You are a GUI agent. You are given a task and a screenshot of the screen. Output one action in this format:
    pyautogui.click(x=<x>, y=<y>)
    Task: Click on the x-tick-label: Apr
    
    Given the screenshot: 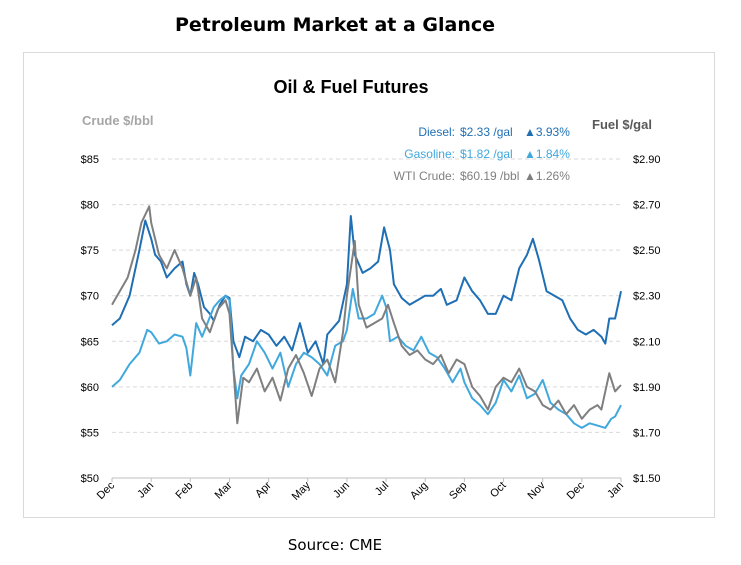 What is the action you would take?
    pyautogui.click(x=263, y=489)
    